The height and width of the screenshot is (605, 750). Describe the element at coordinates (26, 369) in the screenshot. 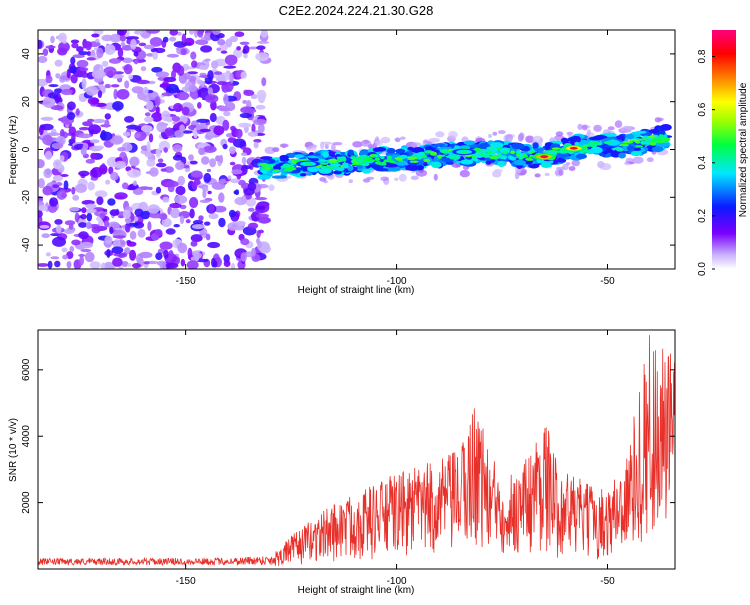

I see `snr-y-tick-label: 6000` at that location.